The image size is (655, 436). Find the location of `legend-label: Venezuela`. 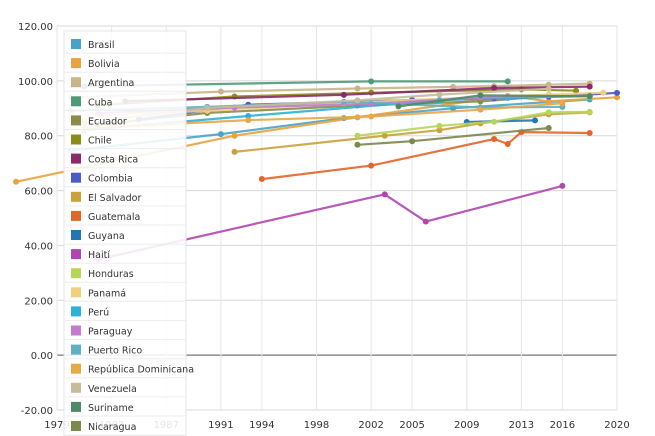

legend-label: Venezuela is located at coordinates (112, 389).